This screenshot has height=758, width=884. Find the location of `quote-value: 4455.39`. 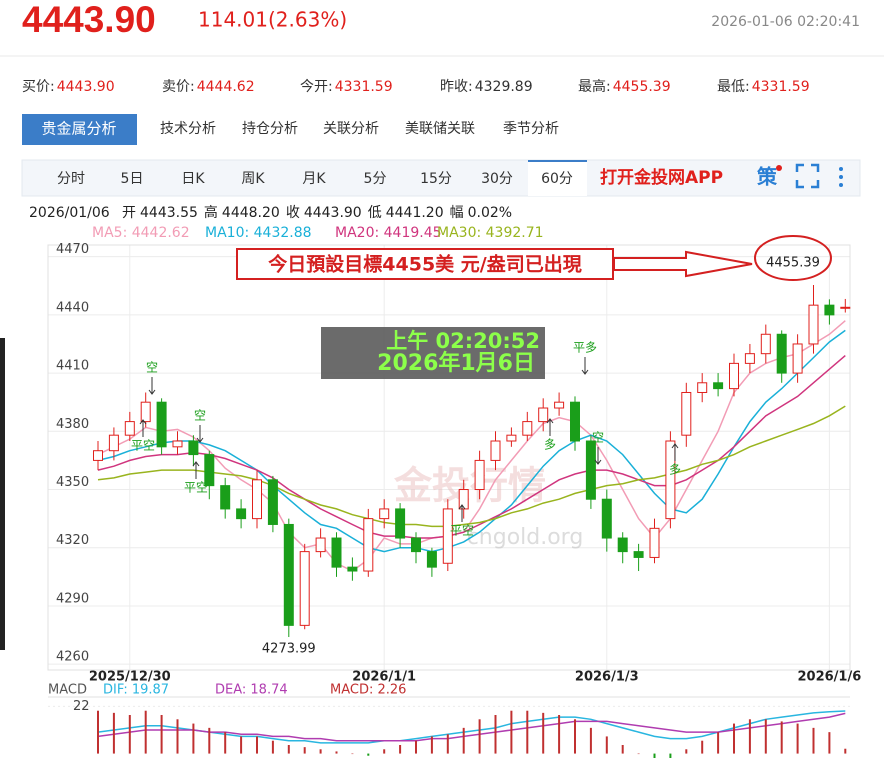

quote-value: 4455.39 is located at coordinates (642, 87).